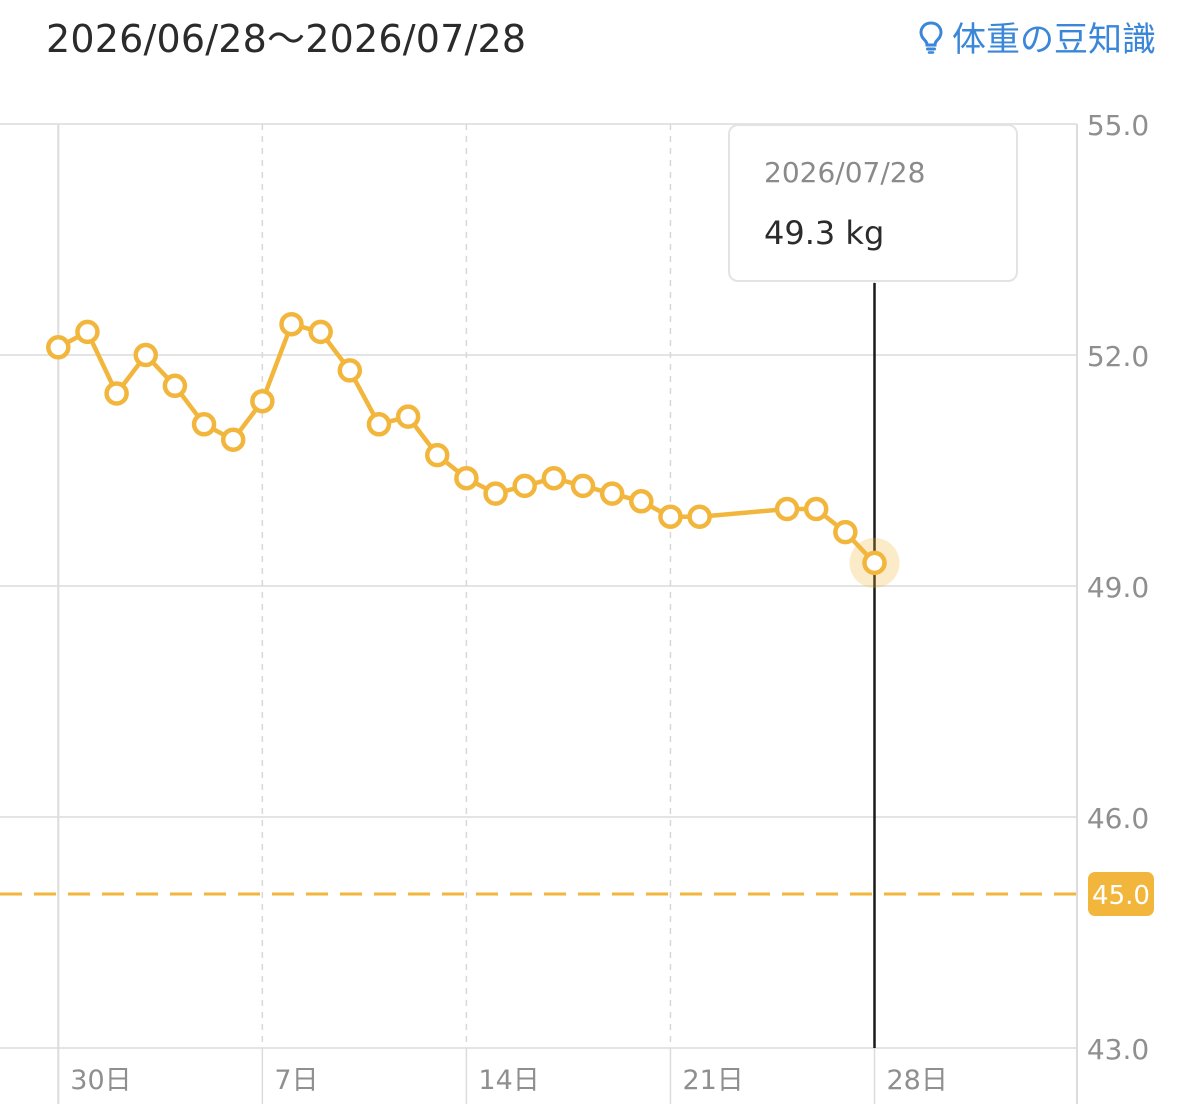 The width and height of the screenshot is (1200, 1111). Describe the element at coordinates (931, 37) in the screenshot. I see `lightbulb-icon` at that location.